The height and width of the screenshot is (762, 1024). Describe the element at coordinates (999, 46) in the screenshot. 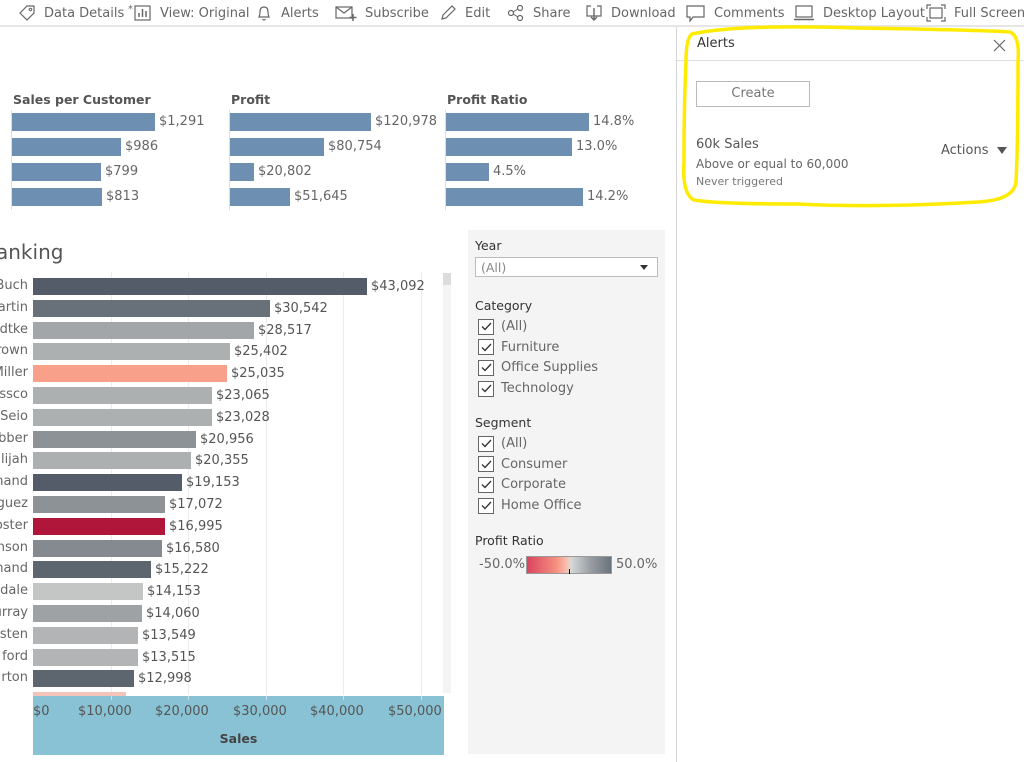

I see `close-button` at that location.